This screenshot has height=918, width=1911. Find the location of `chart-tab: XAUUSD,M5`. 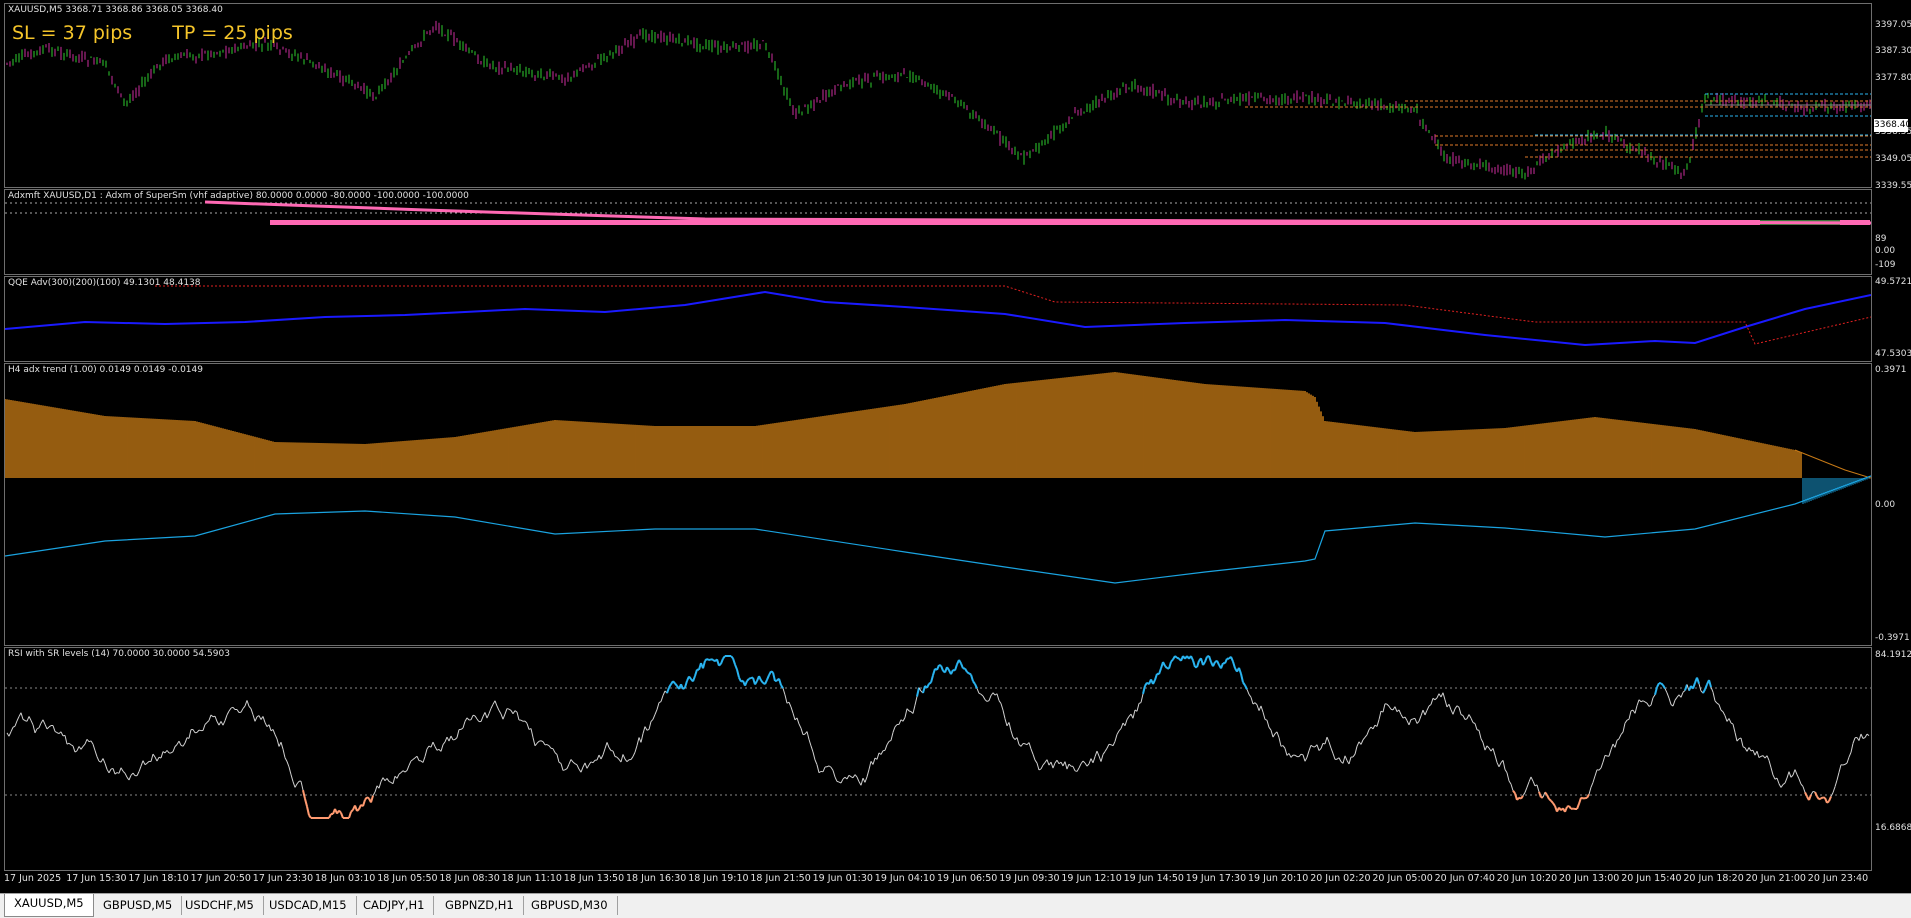

chart-tab: XAUUSD,M5 is located at coordinates (49, 905).